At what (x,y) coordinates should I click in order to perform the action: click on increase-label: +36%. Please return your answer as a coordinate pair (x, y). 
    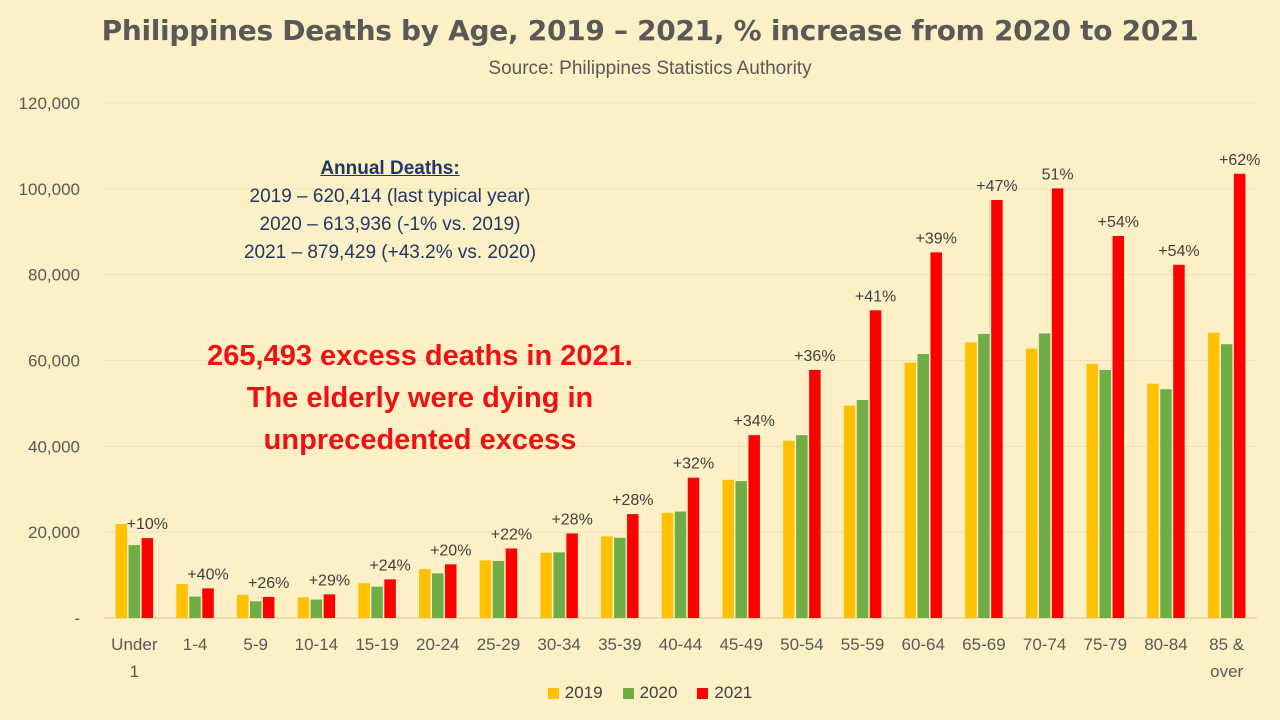
    Looking at the image, I should click on (814, 356).